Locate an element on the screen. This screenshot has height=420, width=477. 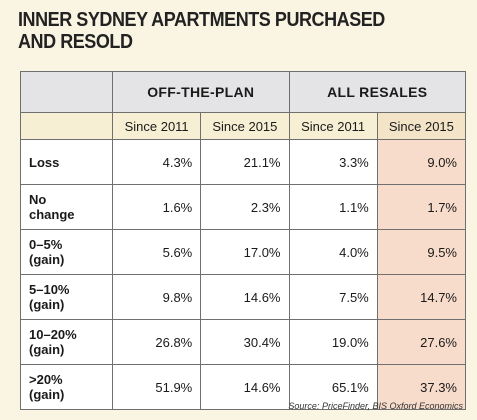
title-line-2: AND RESOLD is located at coordinates (75, 42).